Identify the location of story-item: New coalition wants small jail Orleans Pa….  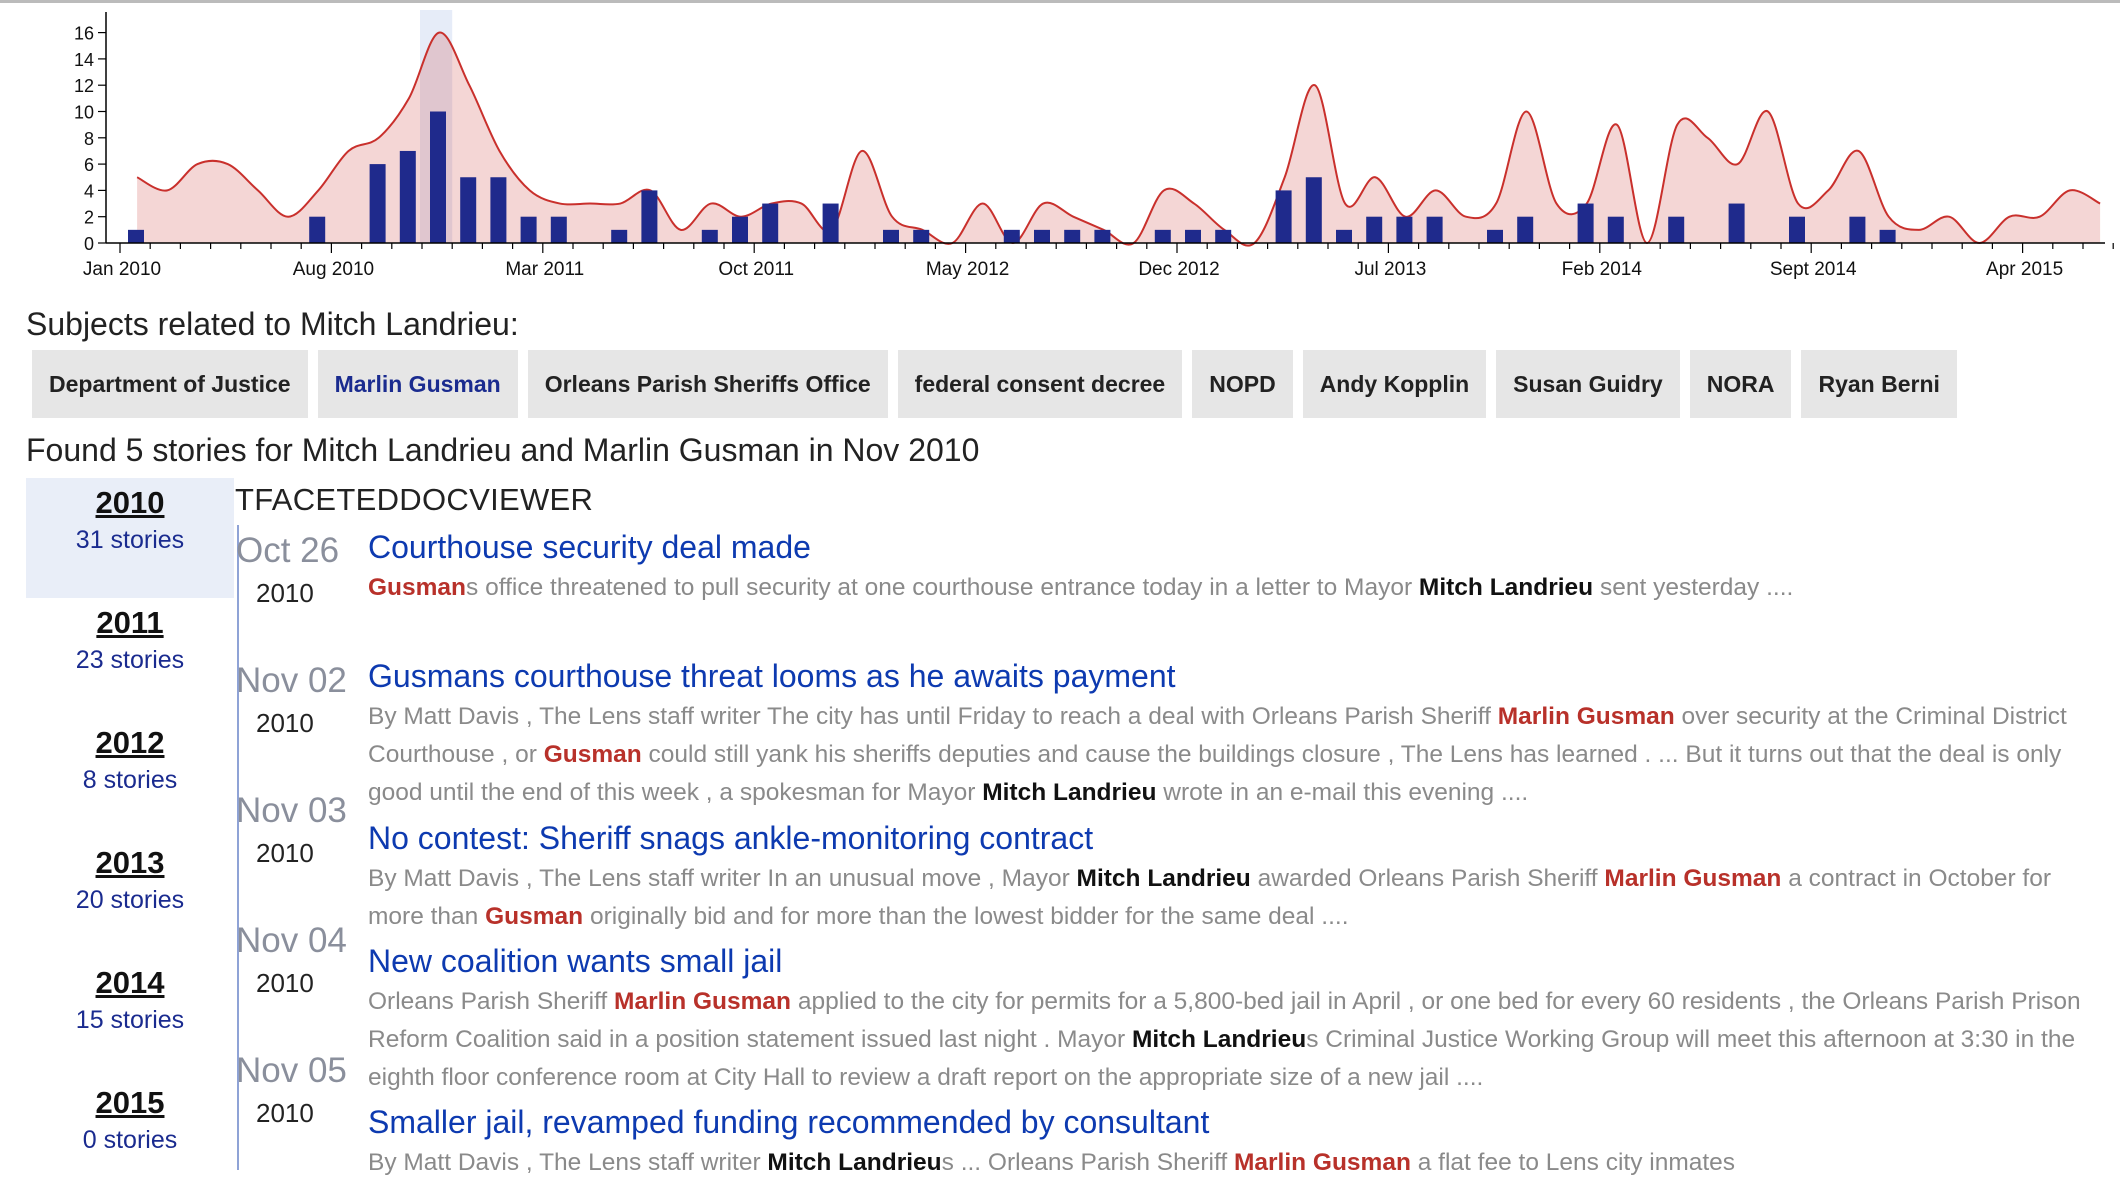
(1233, 1019).